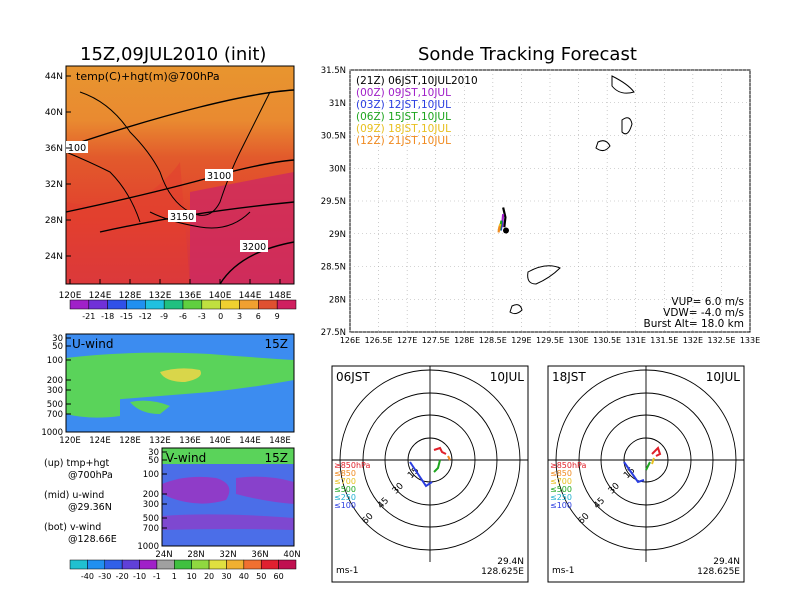 Image resolution: width=792 pixels, height=612 pixels. What do you see at coordinates (569, 377) in the screenshot?
I see `hodo-time-label: 18JST` at bounding box center [569, 377].